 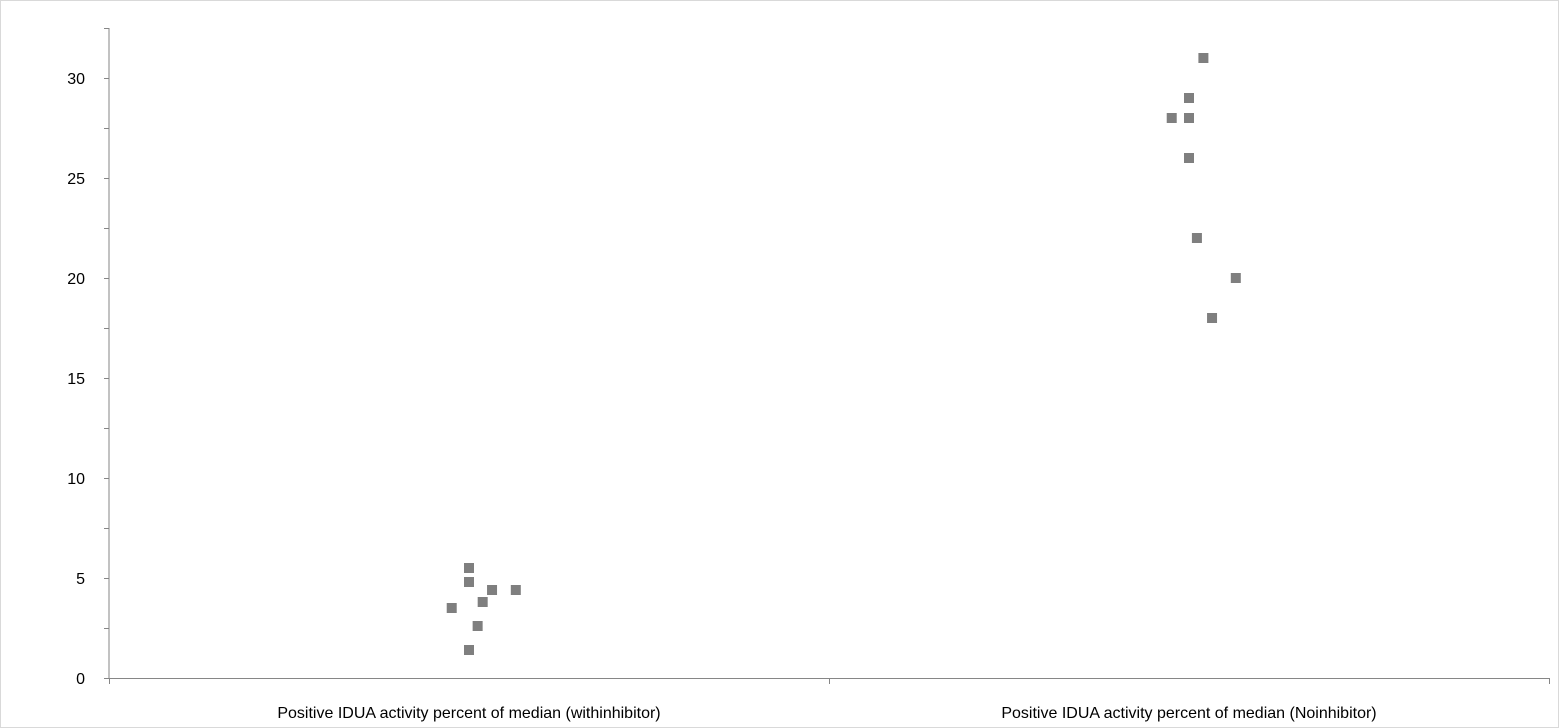 What do you see at coordinates (80, 579) in the screenshot?
I see `y-tick-label: 5` at bounding box center [80, 579].